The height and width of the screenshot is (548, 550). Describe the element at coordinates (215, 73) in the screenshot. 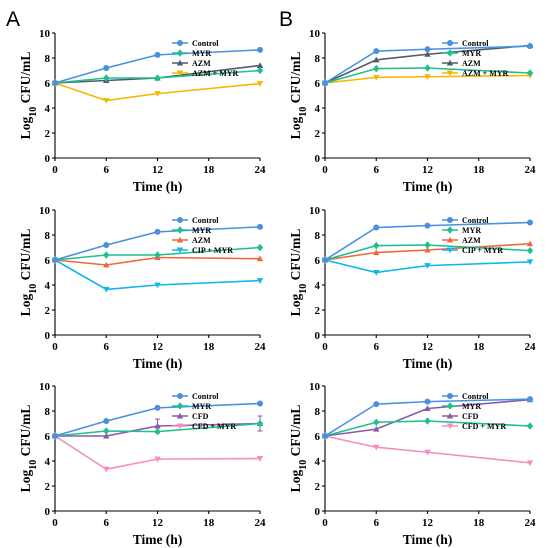

I see `legend-label-azm-myr: AZM + MYR` at that location.